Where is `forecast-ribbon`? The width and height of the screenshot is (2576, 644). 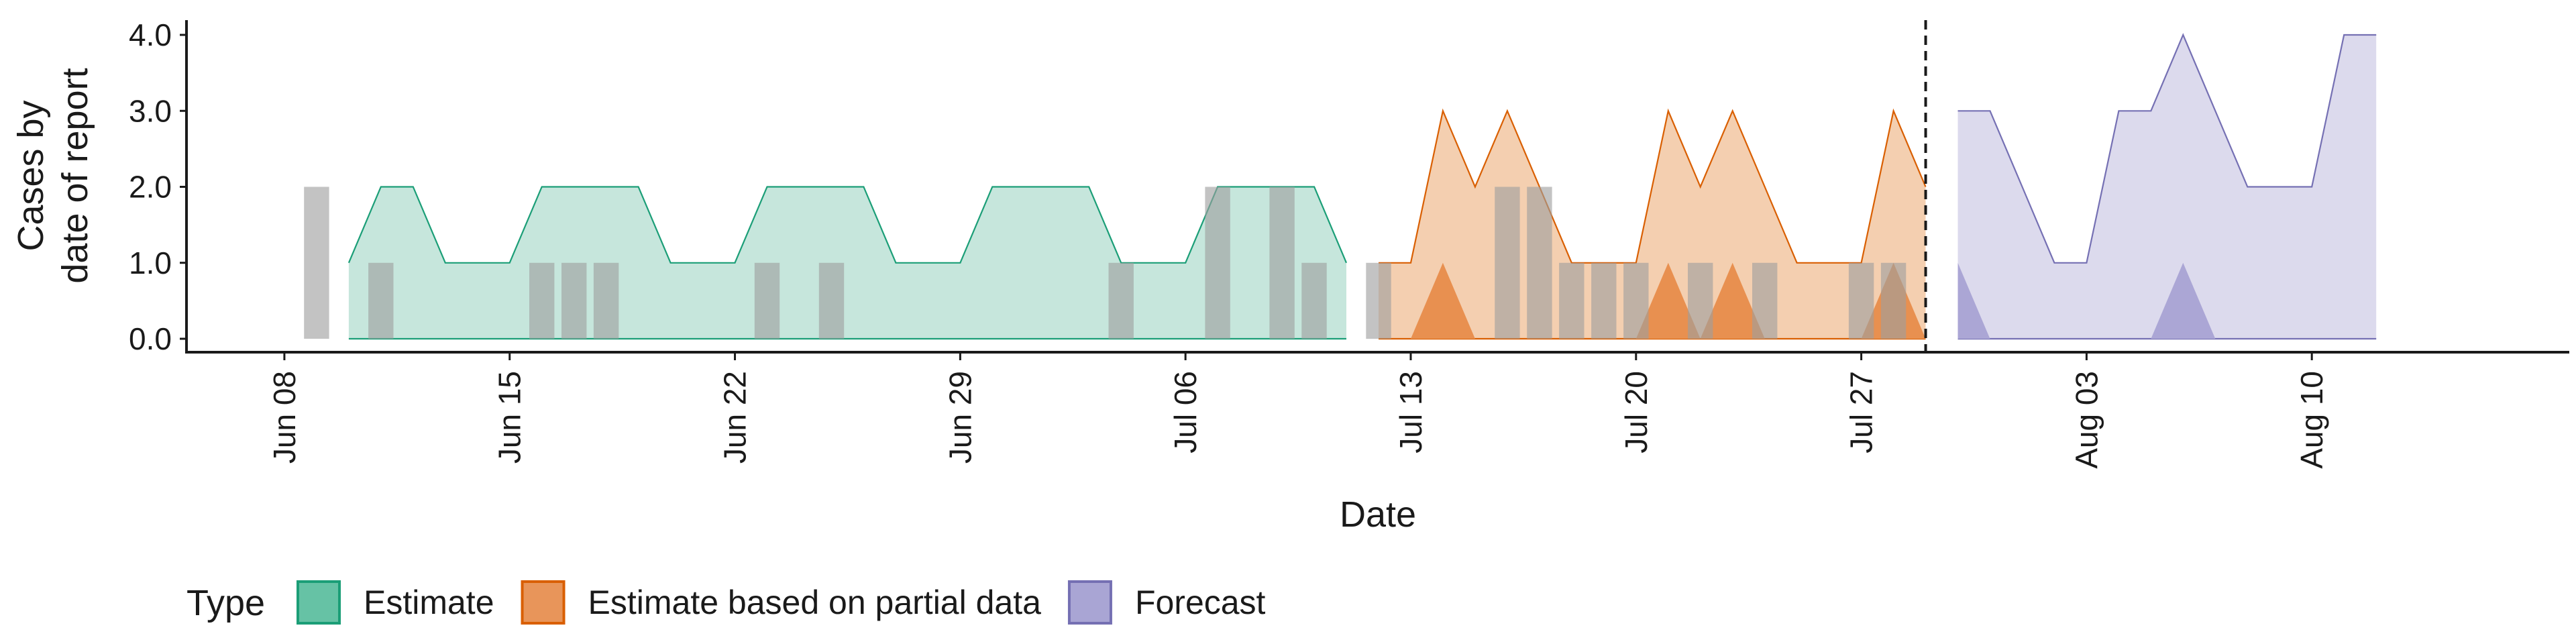 forecast-ribbon is located at coordinates (2167, 187).